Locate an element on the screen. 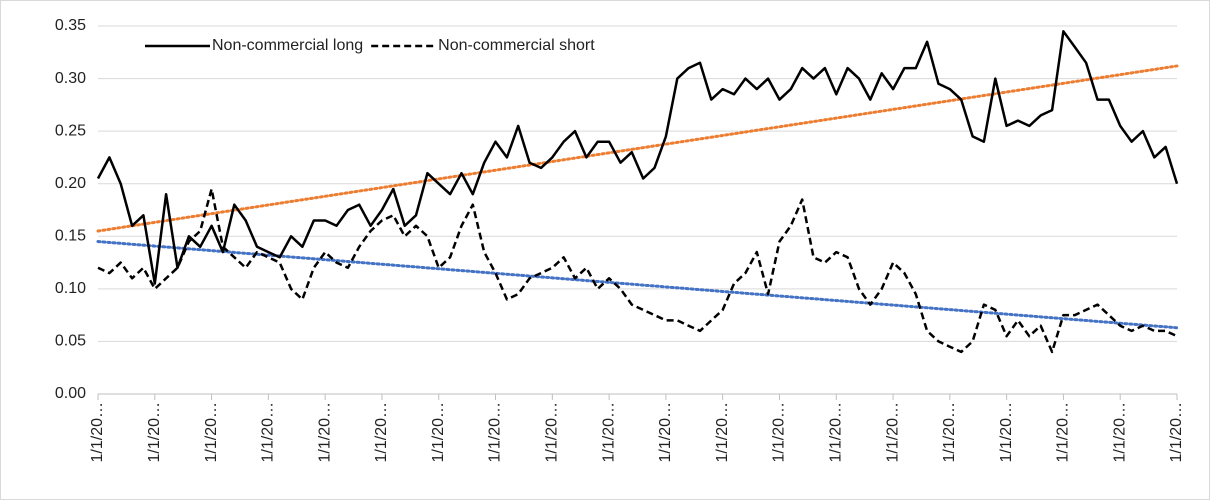  y-tick-label: 0.30 is located at coordinates (70, 78).